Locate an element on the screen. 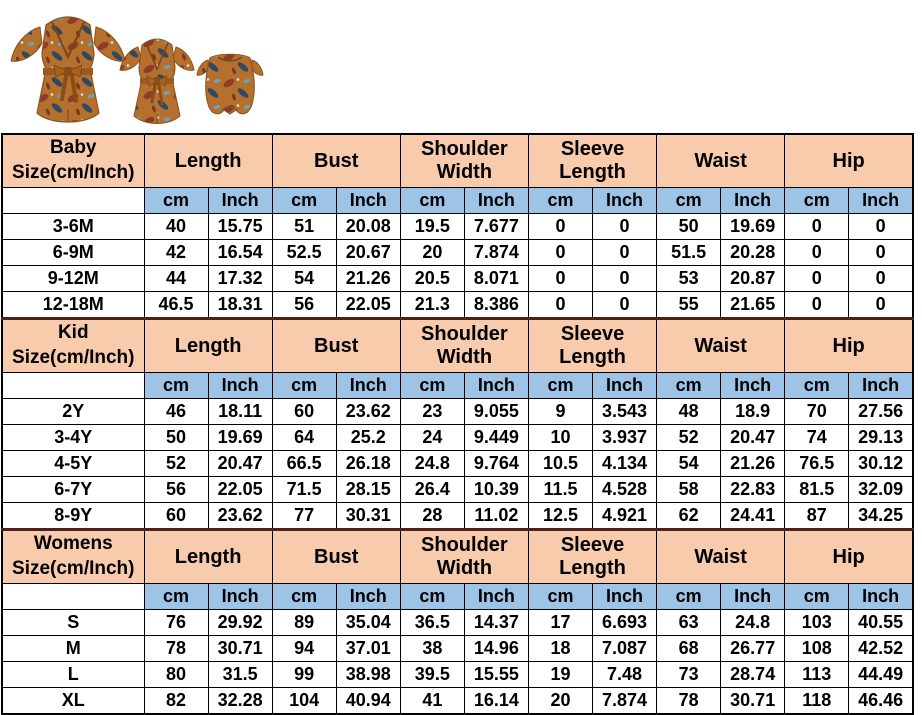 The width and height of the screenshot is (922, 715). value-cell: 14.96 is located at coordinates (496, 648).